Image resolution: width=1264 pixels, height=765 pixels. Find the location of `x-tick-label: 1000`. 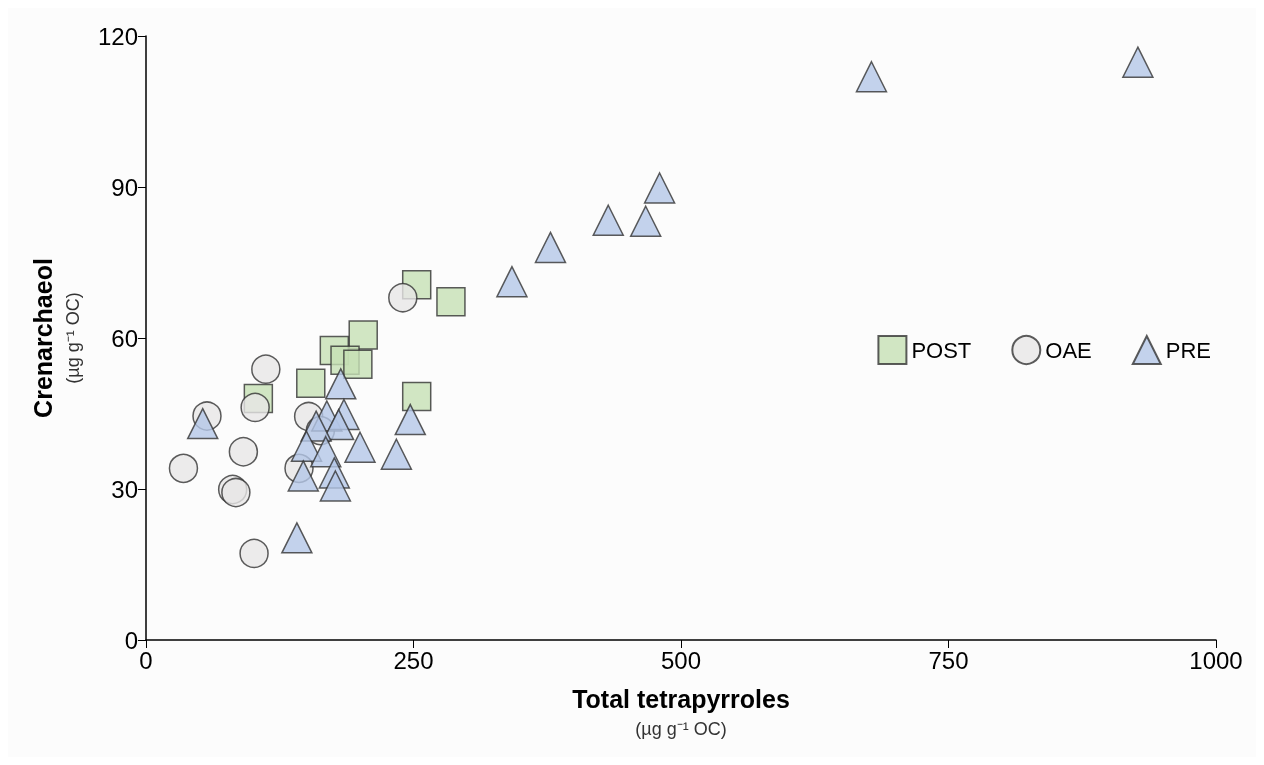

x-tick-label: 1000 is located at coordinates (1216, 660).